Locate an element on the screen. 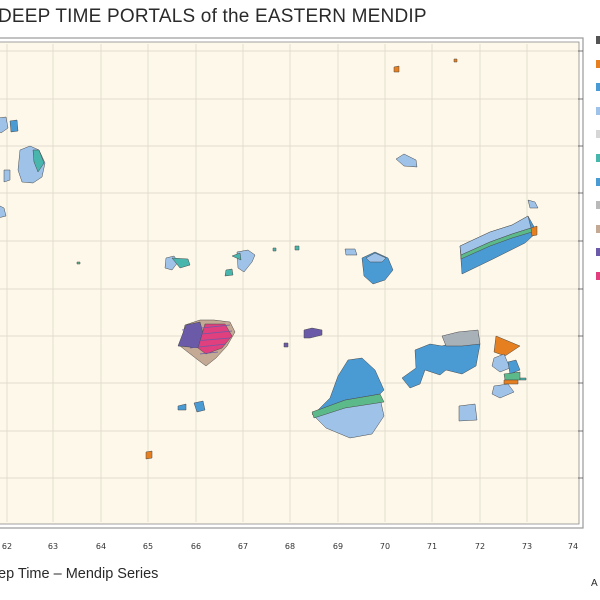  outcrop-e4 is located at coordinates (514, 367).